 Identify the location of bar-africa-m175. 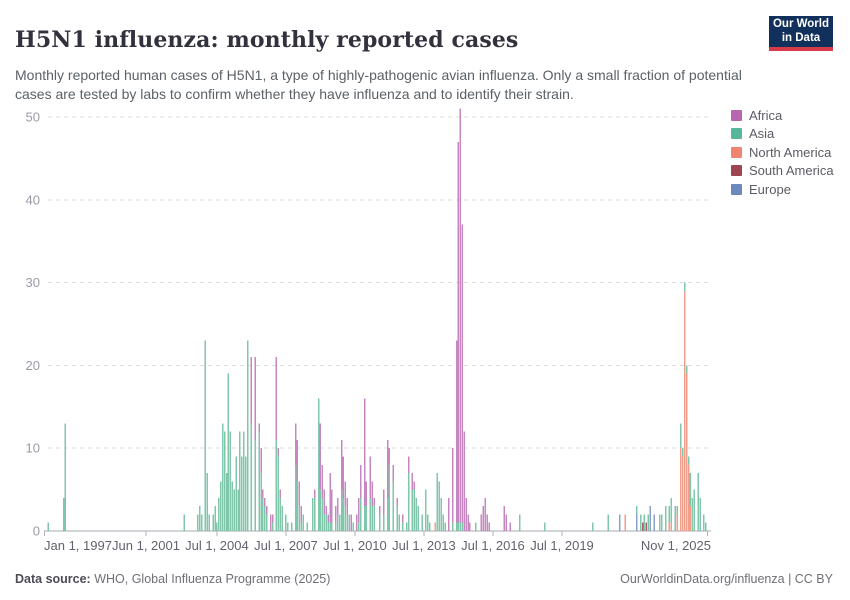
(380, 510).